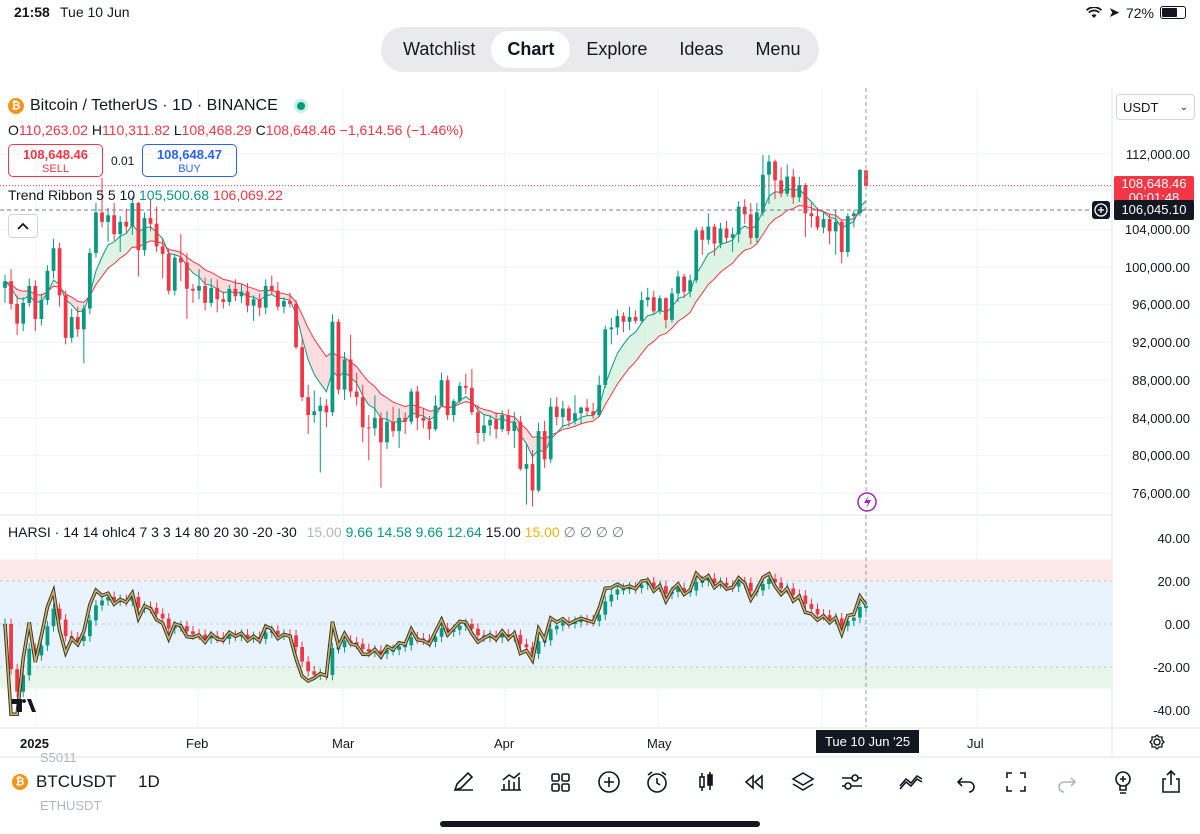 The height and width of the screenshot is (834, 1200). I want to click on fullscreen-icon, so click(1016, 782).